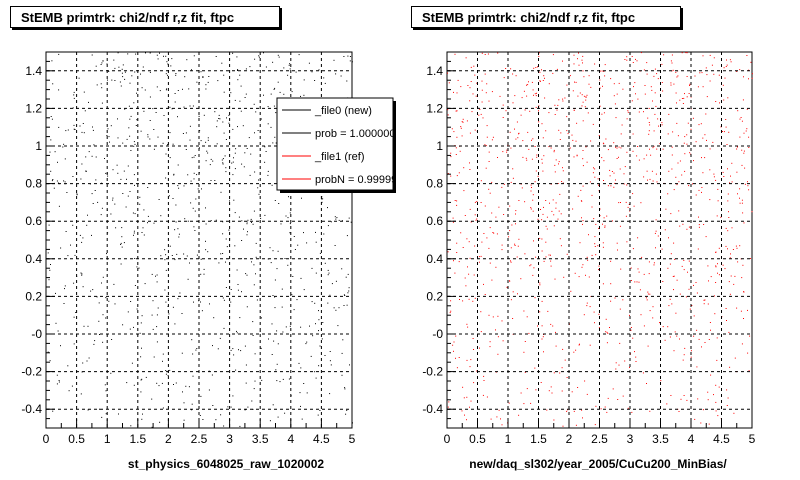 The image size is (800, 480). Describe the element at coordinates (439, 146) in the screenshot. I see `y-tick-label: 1` at that location.